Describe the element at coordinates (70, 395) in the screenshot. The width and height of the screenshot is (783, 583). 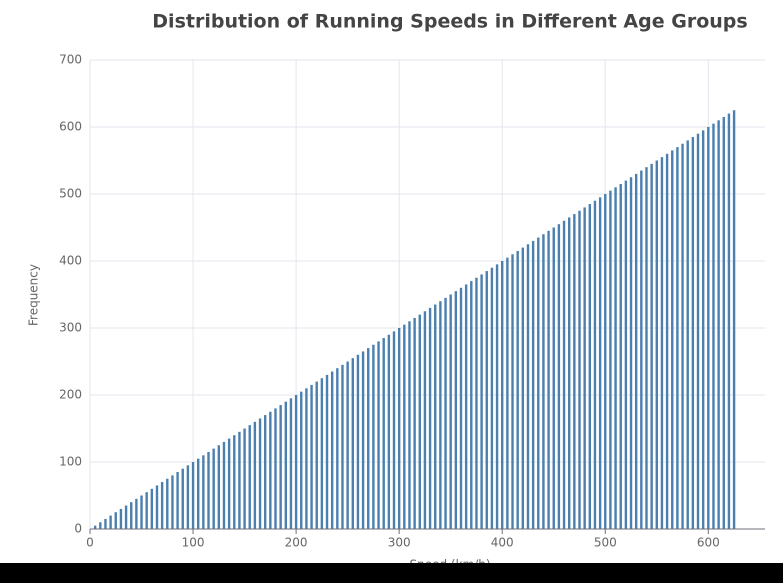
I see `y-tick-label: 200` at that location.